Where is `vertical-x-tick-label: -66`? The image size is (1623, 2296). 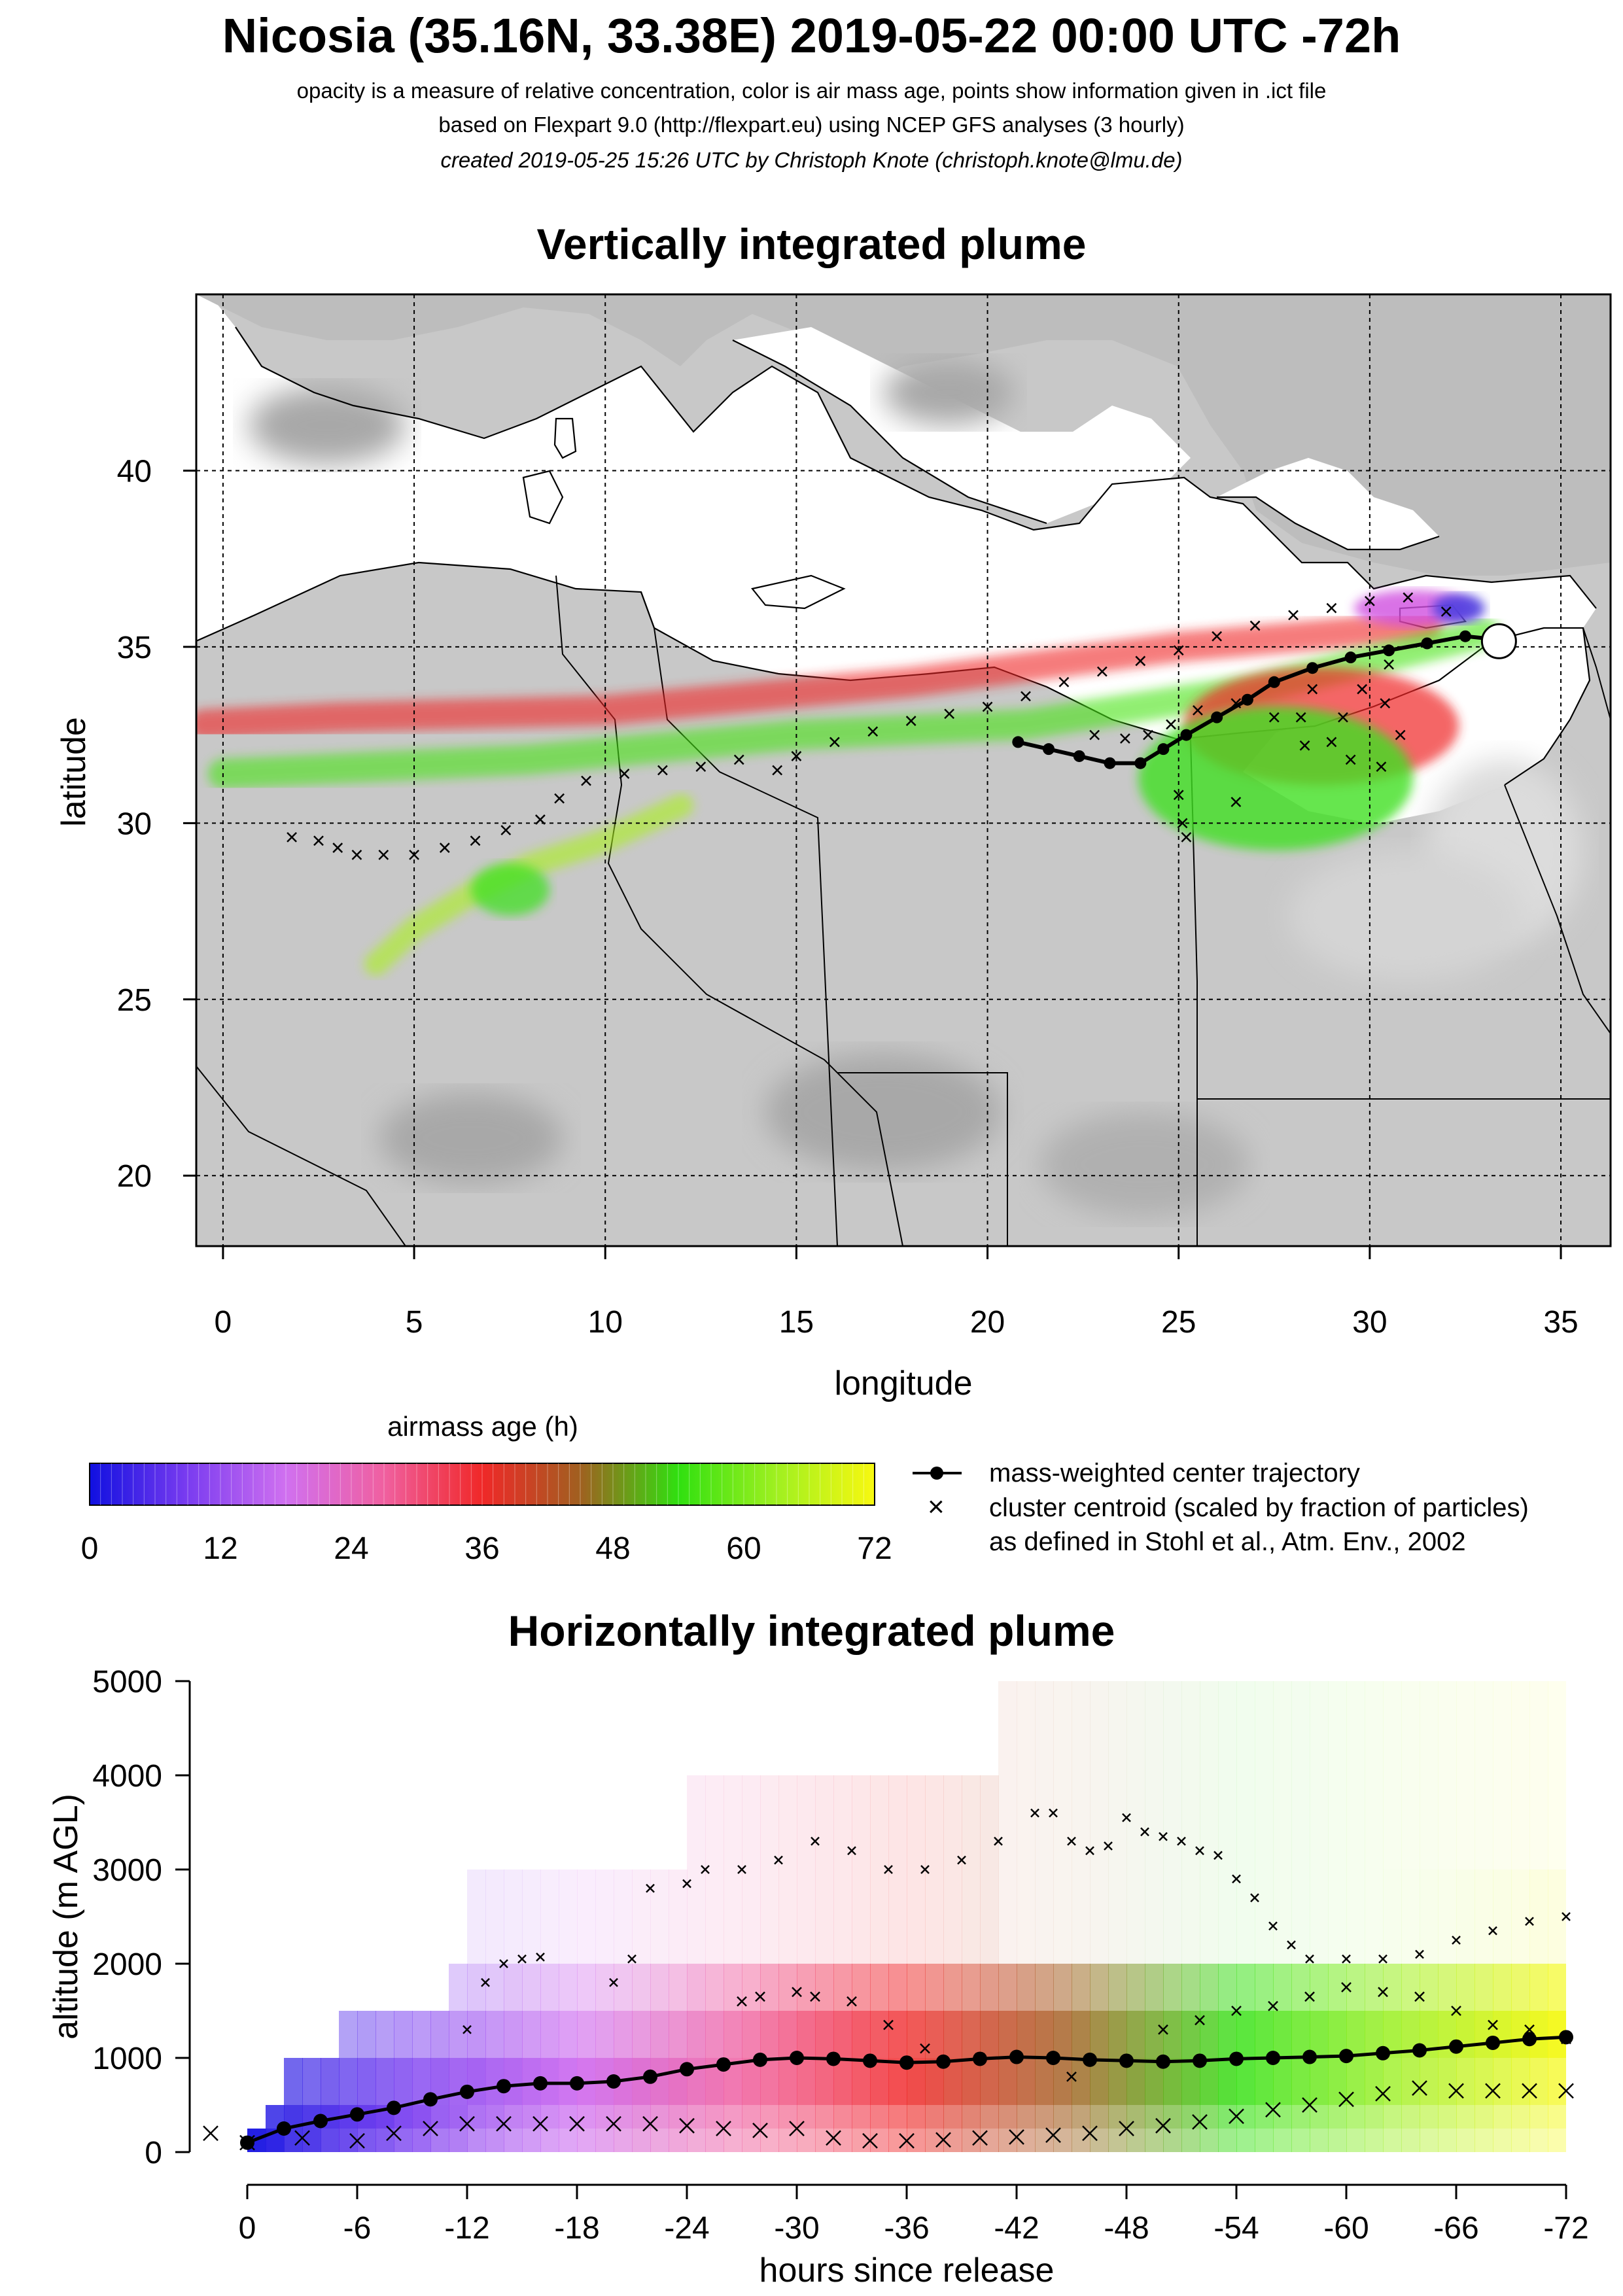
vertical-x-tick-label: -66 is located at coordinates (1456, 2228).